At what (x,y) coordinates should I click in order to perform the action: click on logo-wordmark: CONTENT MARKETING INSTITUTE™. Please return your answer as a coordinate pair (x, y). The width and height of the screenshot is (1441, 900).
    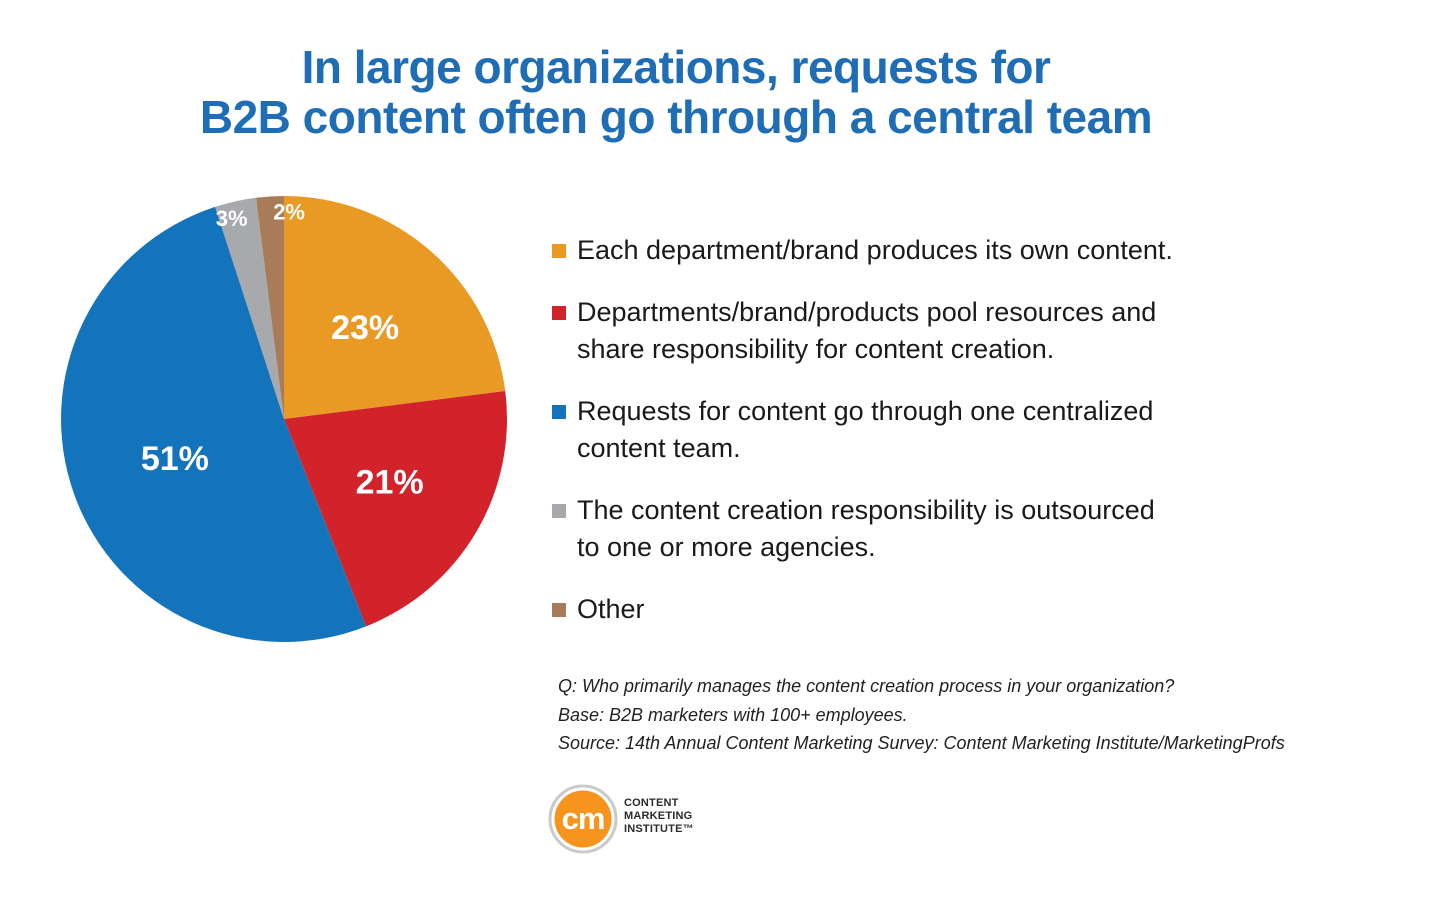
    Looking at the image, I should click on (659, 816).